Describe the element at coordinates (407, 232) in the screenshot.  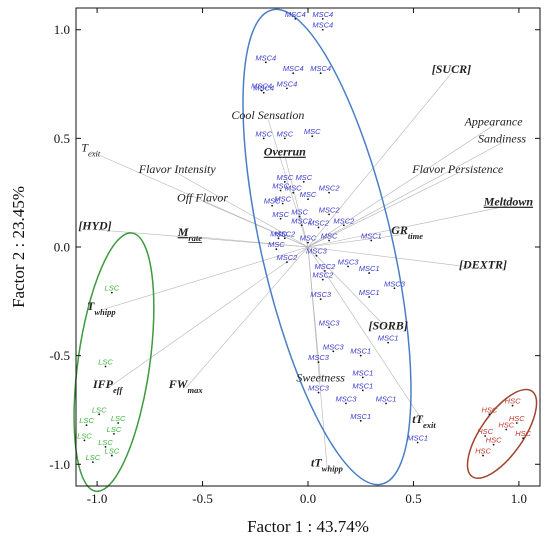
I see `variable-label: GRtime` at that location.